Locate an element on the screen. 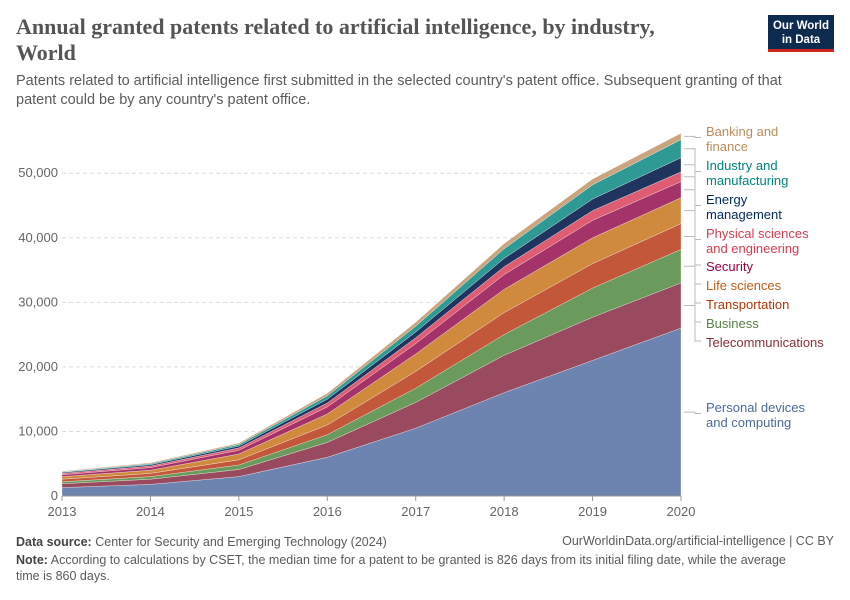 This screenshot has height=600, width=850. legend-label-transportation: Transportation is located at coordinates (747, 304).